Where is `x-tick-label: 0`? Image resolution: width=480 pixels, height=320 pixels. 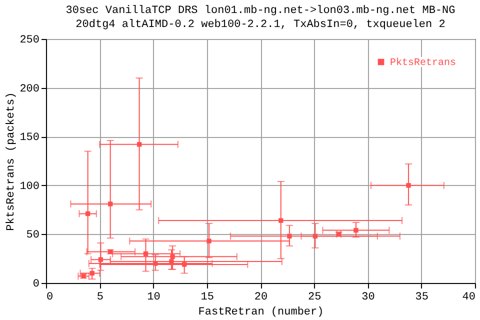 x-tick-label: 0 is located at coordinates (50, 298).